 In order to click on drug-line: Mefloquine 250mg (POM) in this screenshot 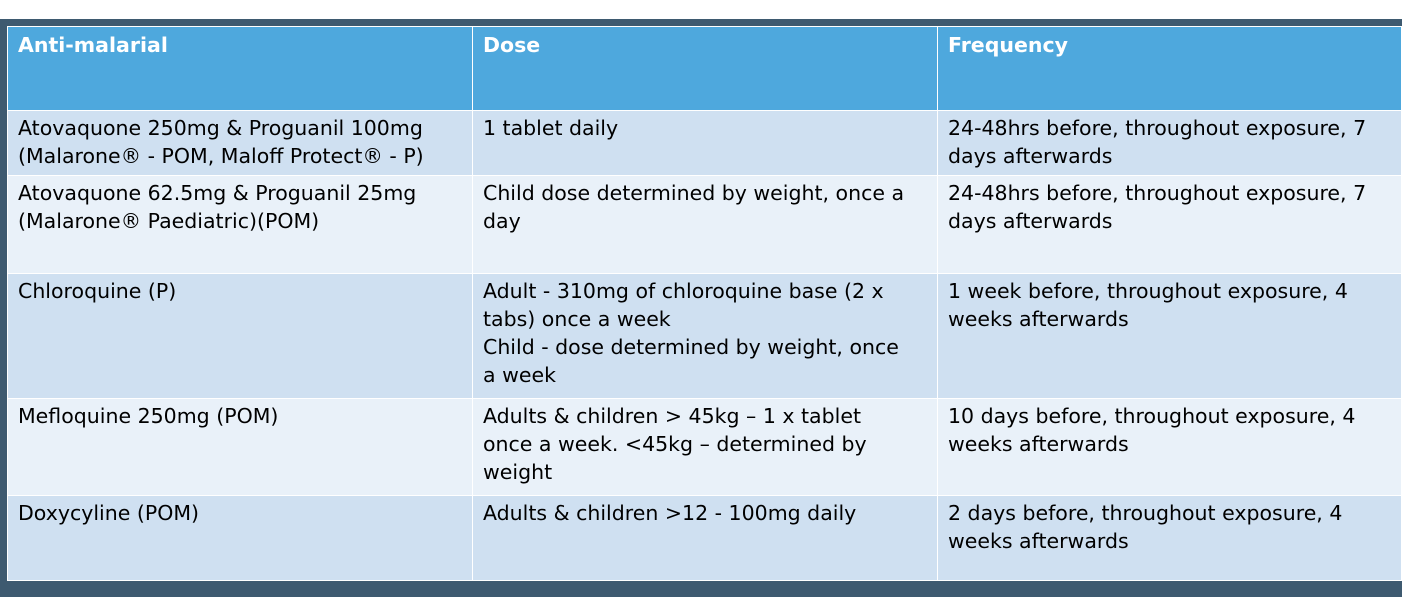, I will do `click(148, 416)`.